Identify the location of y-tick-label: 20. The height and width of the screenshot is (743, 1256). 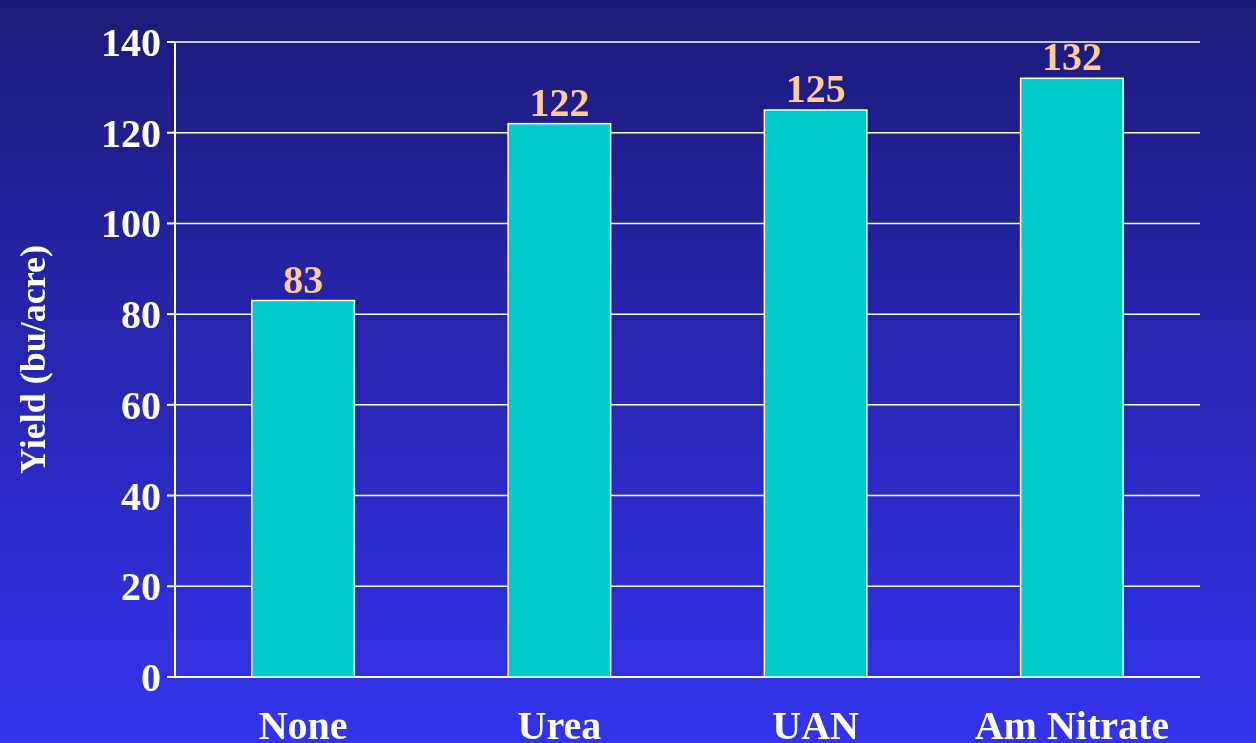
(141, 587).